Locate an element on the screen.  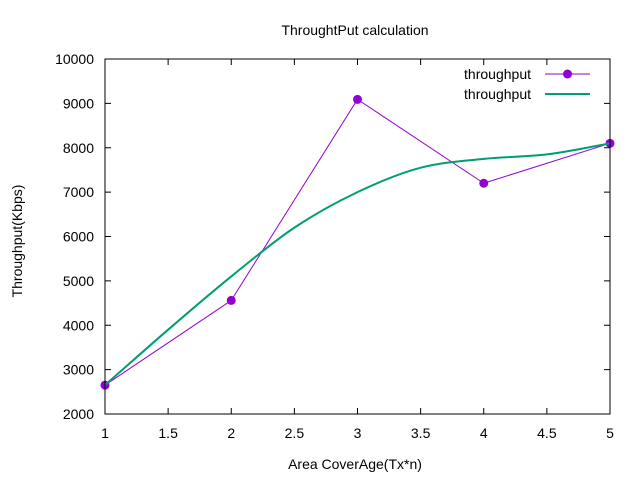
x-tick-label: 4.5 is located at coordinates (547, 433).